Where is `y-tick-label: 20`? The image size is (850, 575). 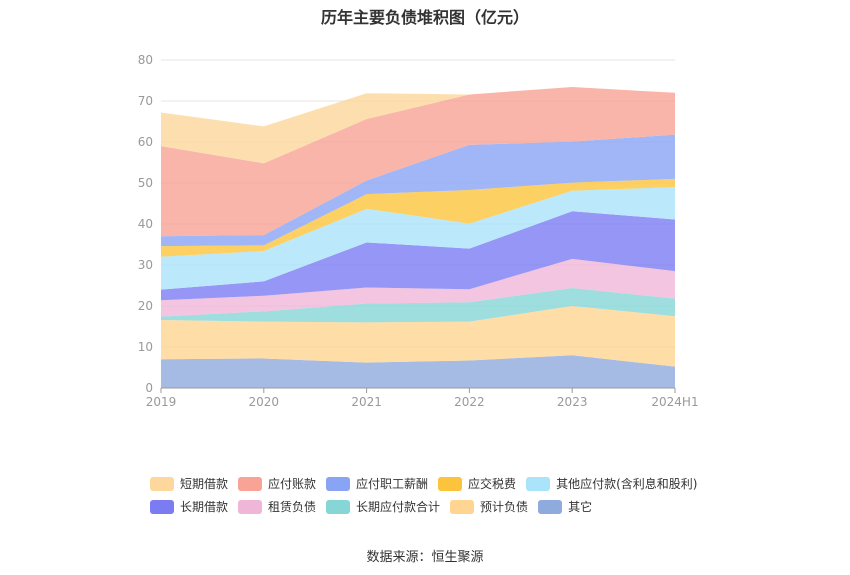
y-tick-label: 20 is located at coordinates (145, 306).